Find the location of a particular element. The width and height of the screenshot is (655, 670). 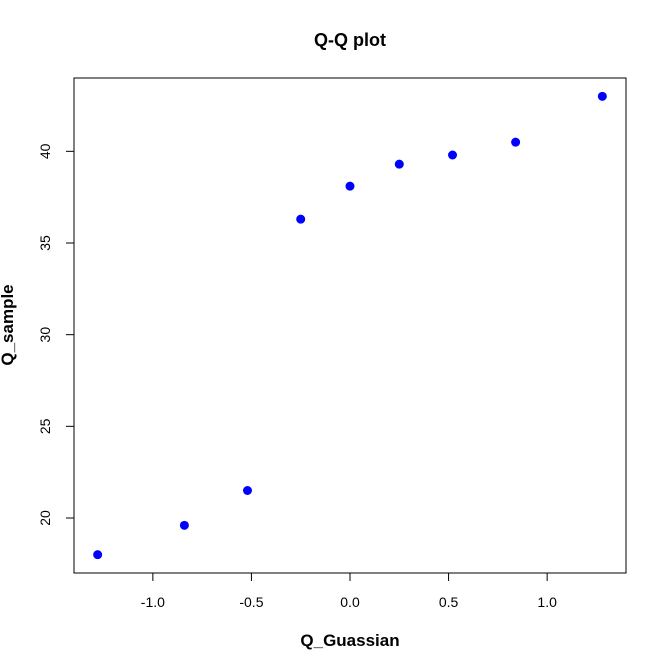

x-tick-label: -1.0 is located at coordinates (153, 602).